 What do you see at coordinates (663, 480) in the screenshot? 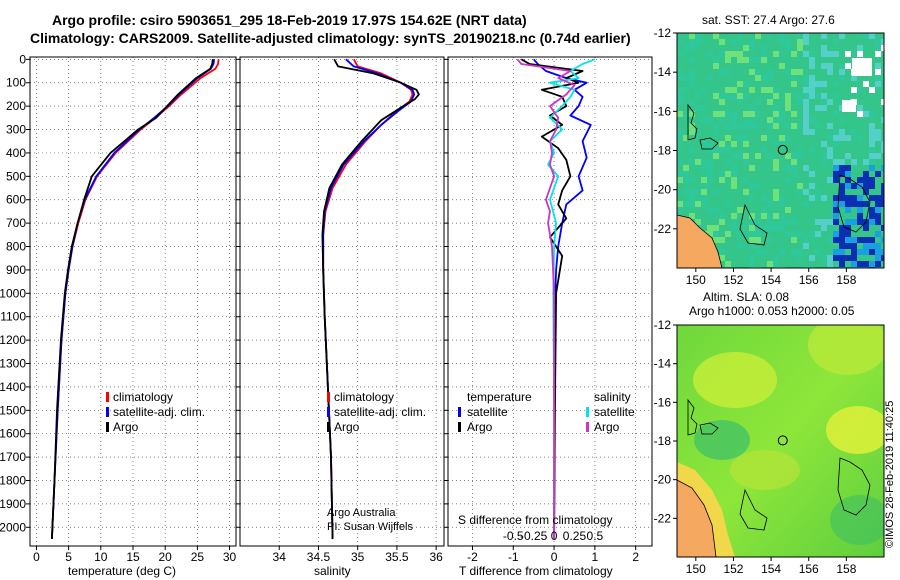
I see `map-y-tick-label: -20` at bounding box center [663, 480].